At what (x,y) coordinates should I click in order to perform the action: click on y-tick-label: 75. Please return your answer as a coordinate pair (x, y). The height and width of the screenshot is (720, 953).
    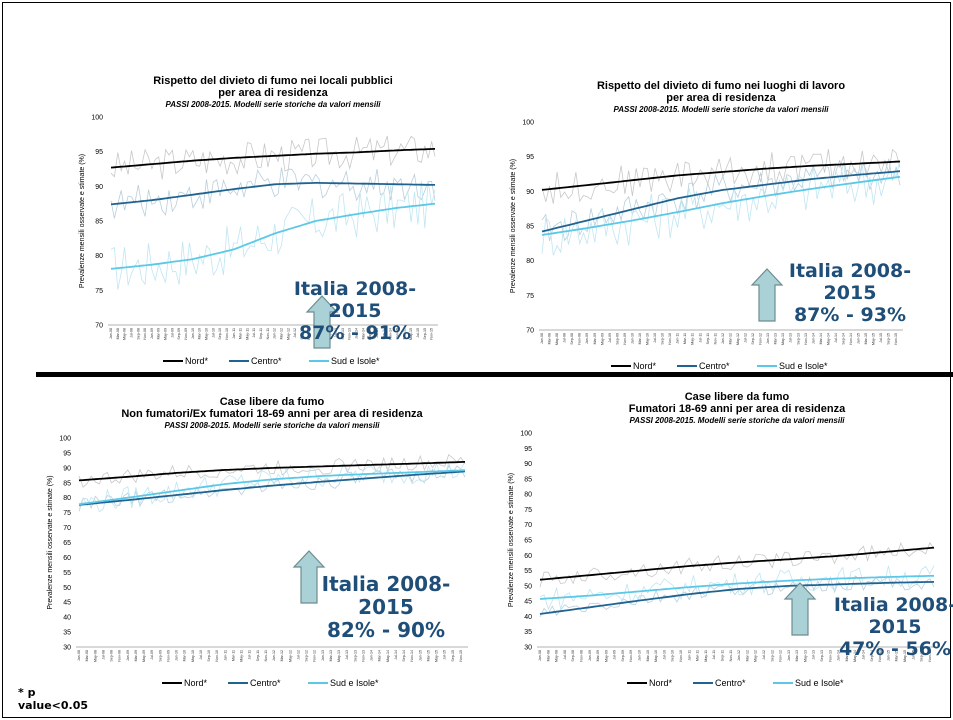
    Looking at the image, I should click on (530, 296).